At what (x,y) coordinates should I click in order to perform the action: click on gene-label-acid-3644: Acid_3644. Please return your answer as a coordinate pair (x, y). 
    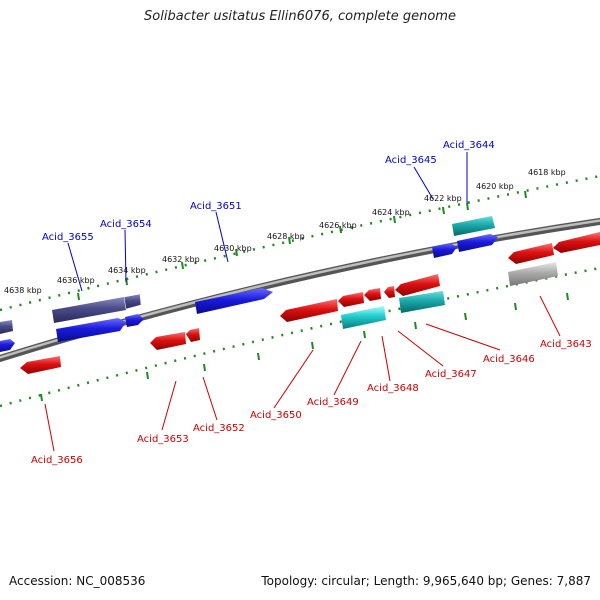
    Looking at the image, I should click on (469, 145).